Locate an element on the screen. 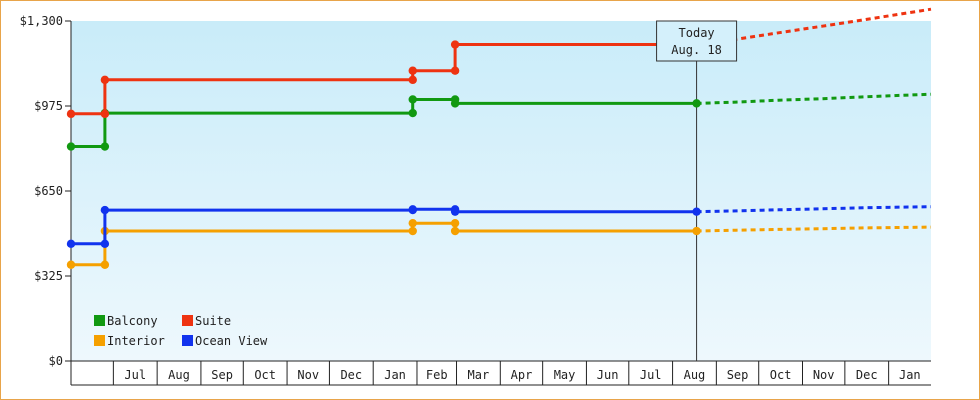 The height and width of the screenshot is (400, 980). y-tick-label: $0 is located at coordinates (56, 361).